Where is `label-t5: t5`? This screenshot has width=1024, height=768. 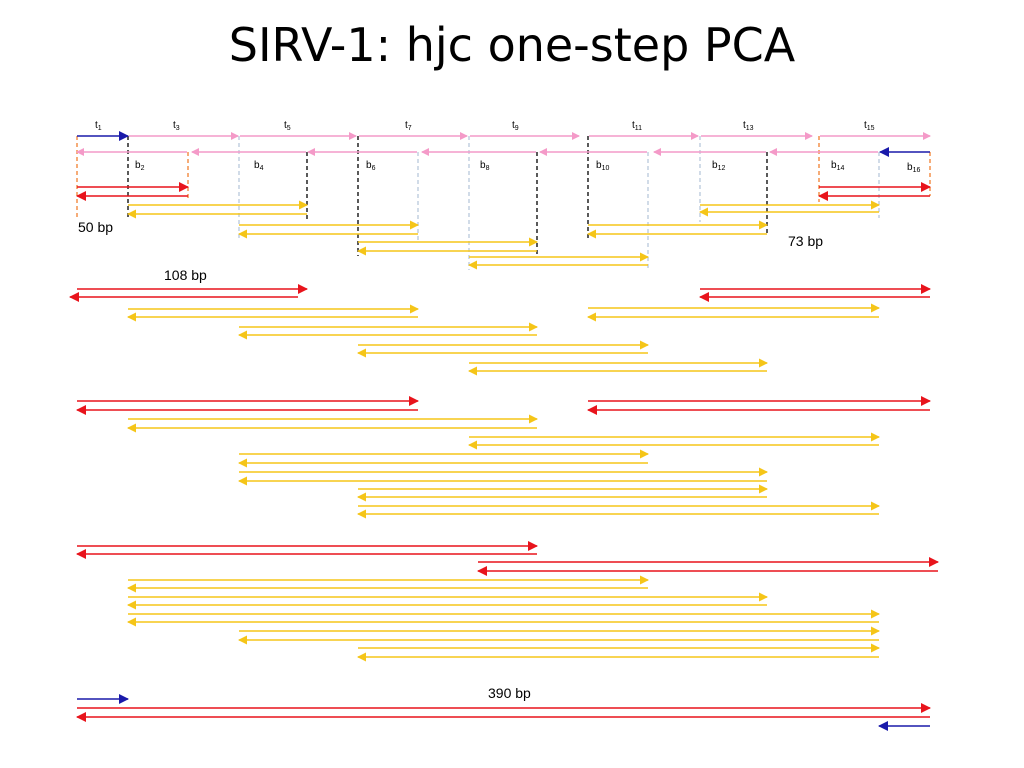
label-t5: t5 is located at coordinates (287, 126).